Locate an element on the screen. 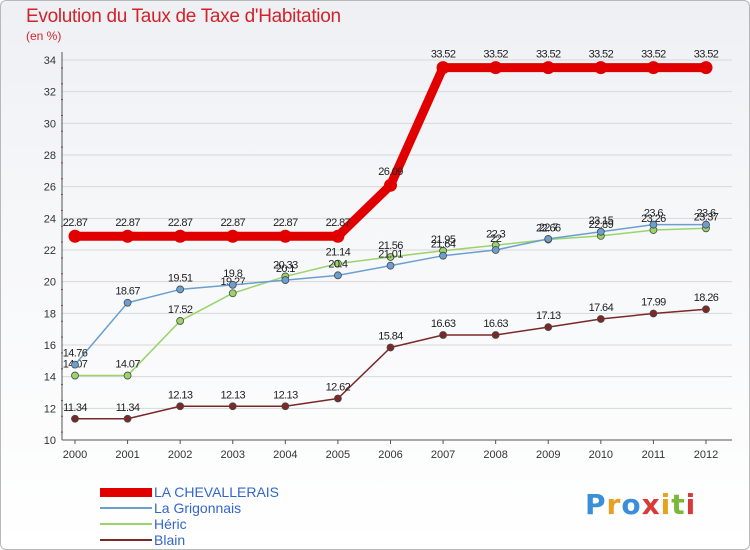  x-tick-label: 2000 is located at coordinates (75, 455).